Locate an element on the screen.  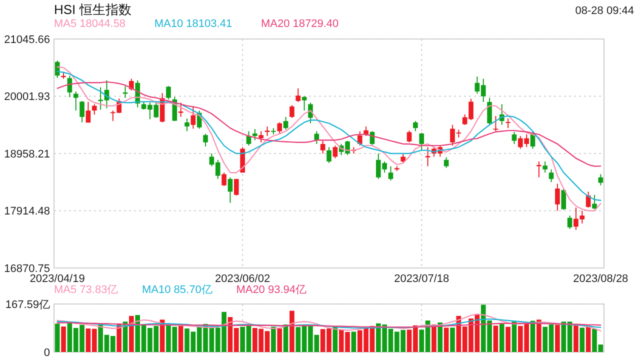
x-tick-label: 2023/04/19 is located at coordinates (57, 279).